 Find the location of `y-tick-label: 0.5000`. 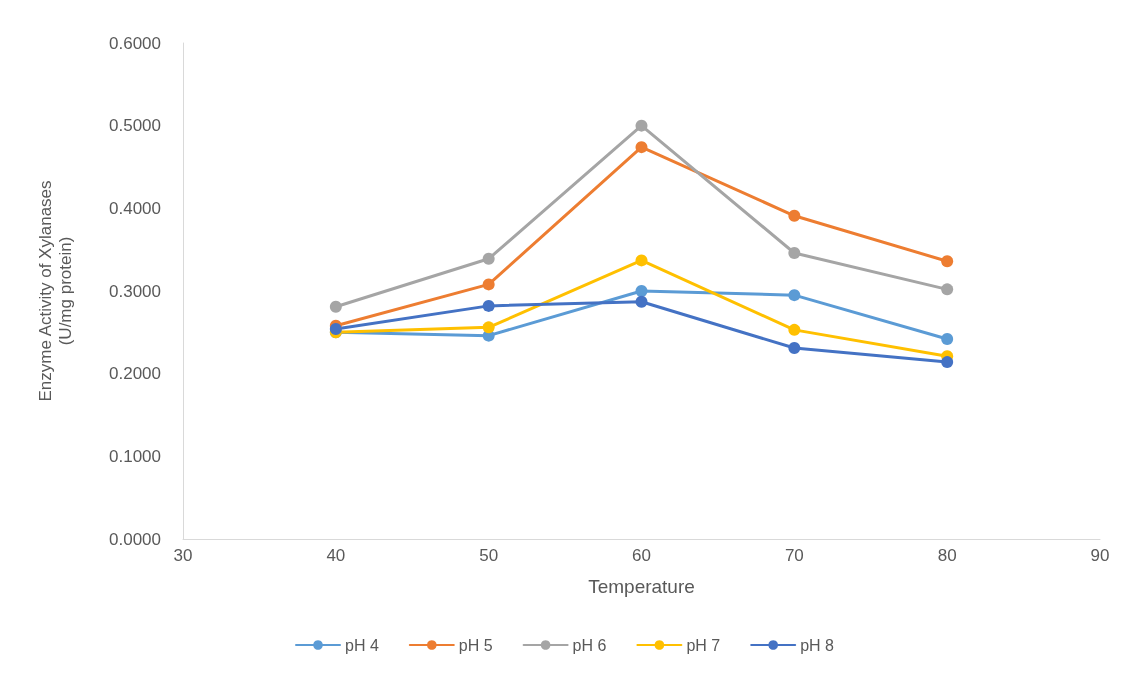

y-tick-label: 0.5000 is located at coordinates (135, 126).